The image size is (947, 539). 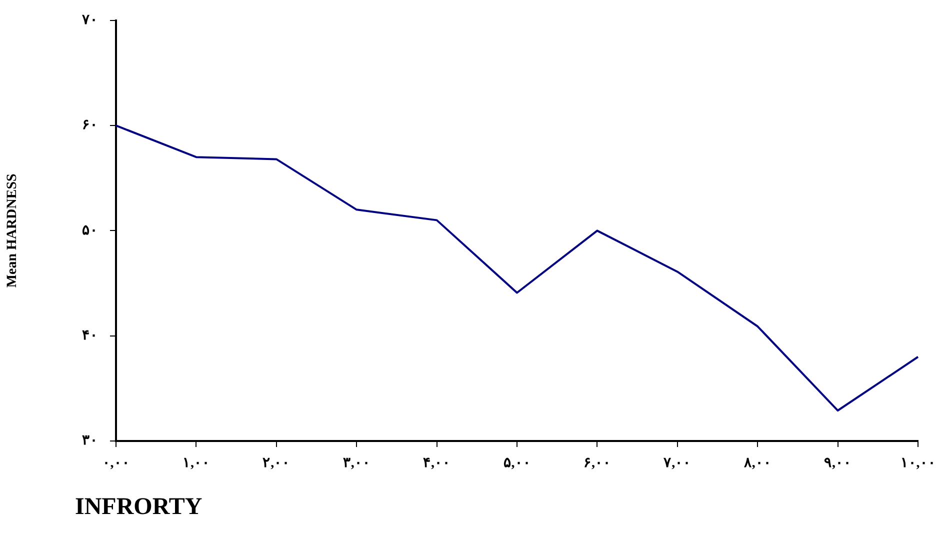 What do you see at coordinates (276, 464) in the screenshot?
I see `x-tick-label: ۲,۰۰` at bounding box center [276, 464].